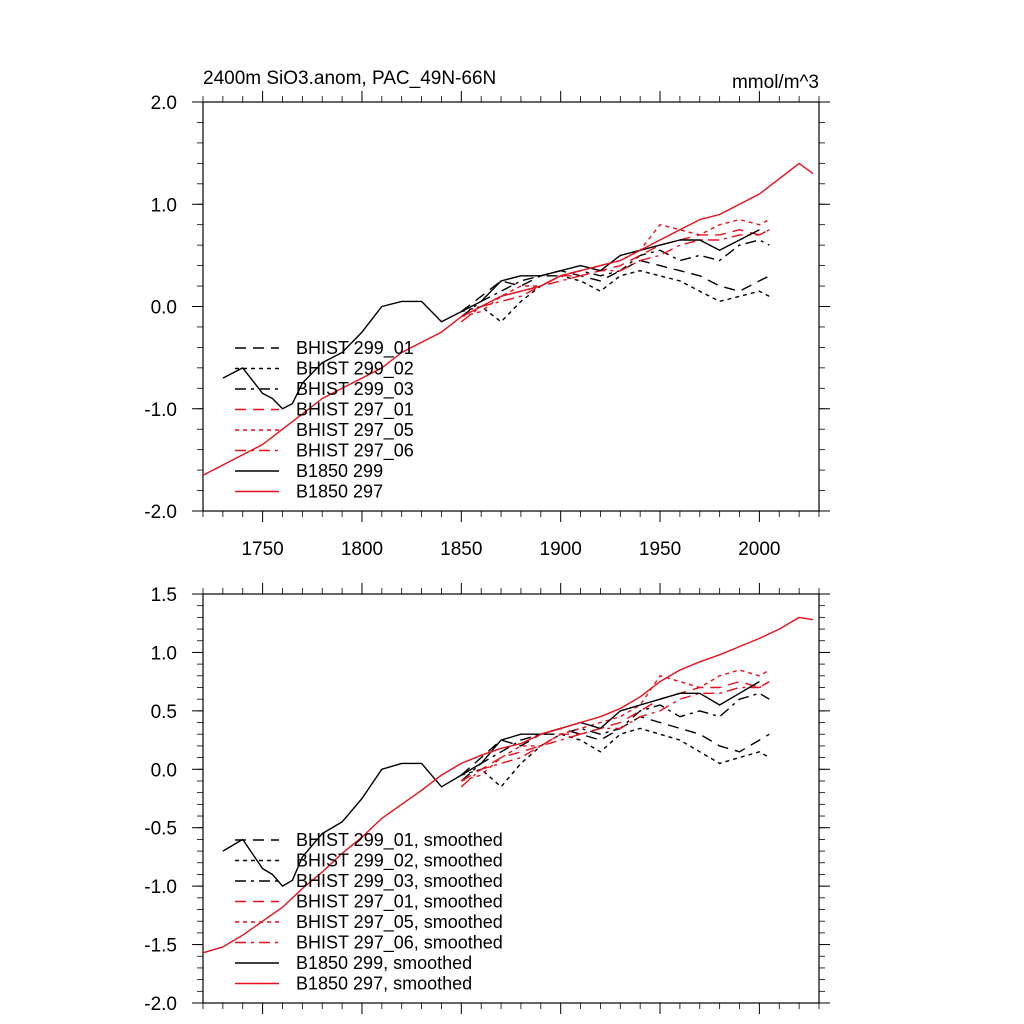 Image resolution: width=1024 pixels, height=1024 pixels. What do you see at coordinates (164, 595) in the screenshot?
I see `y-tick-label: 1.5` at bounding box center [164, 595].